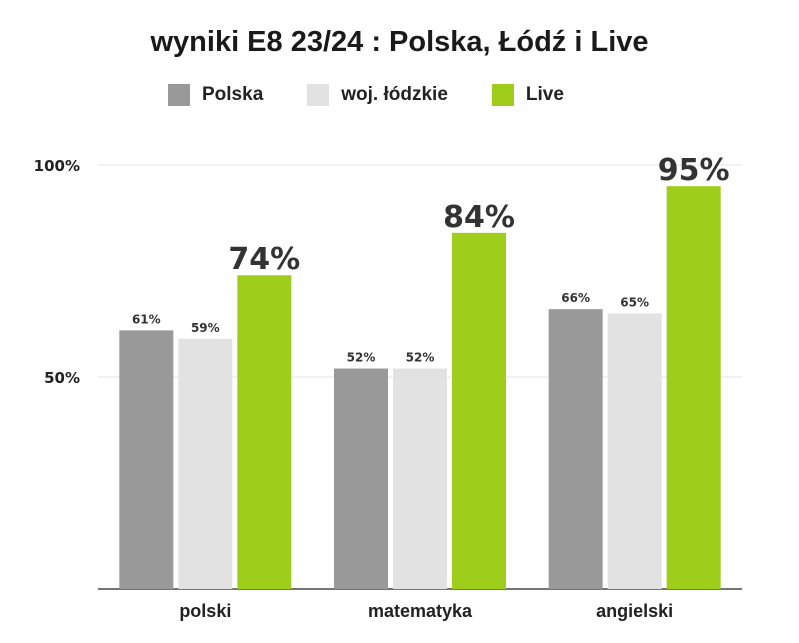  I want to click on data-label-0-2: 66%, so click(575, 298).